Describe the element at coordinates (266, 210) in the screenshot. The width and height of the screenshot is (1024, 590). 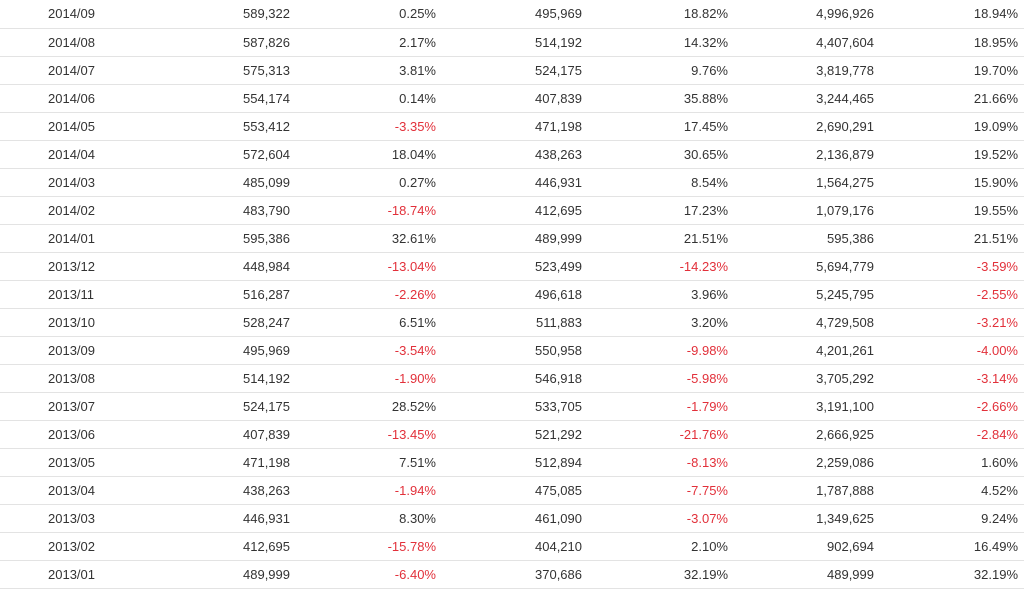
I see `value-1-cell: 483,790` at that location.